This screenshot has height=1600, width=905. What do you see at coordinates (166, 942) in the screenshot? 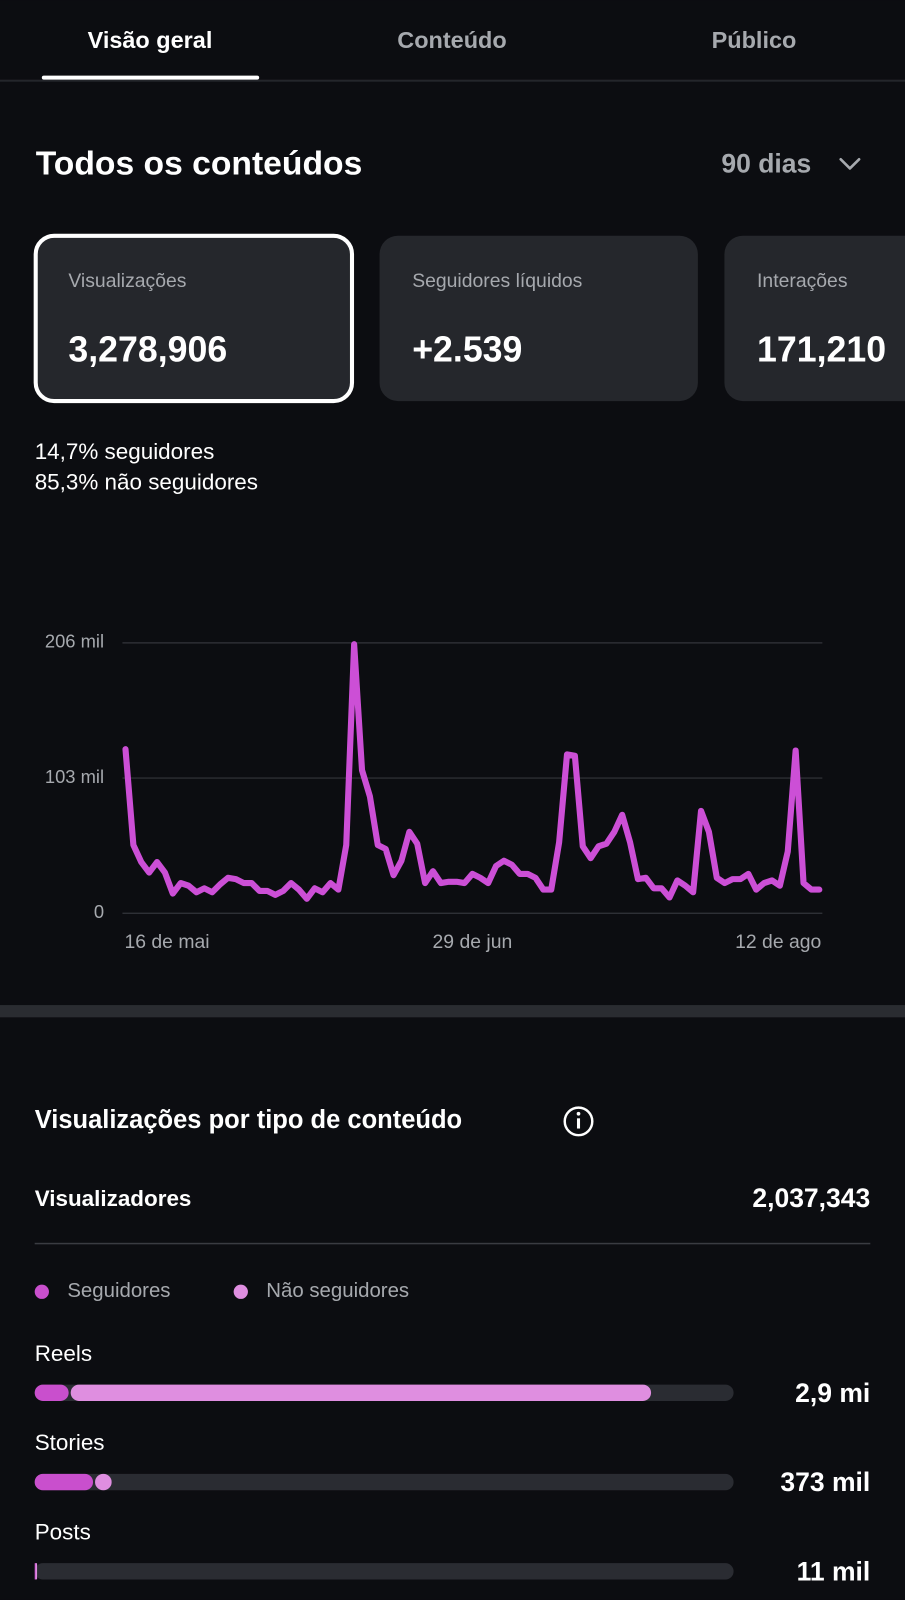
I see `x-tick-label: 16 de mai` at bounding box center [166, 942].